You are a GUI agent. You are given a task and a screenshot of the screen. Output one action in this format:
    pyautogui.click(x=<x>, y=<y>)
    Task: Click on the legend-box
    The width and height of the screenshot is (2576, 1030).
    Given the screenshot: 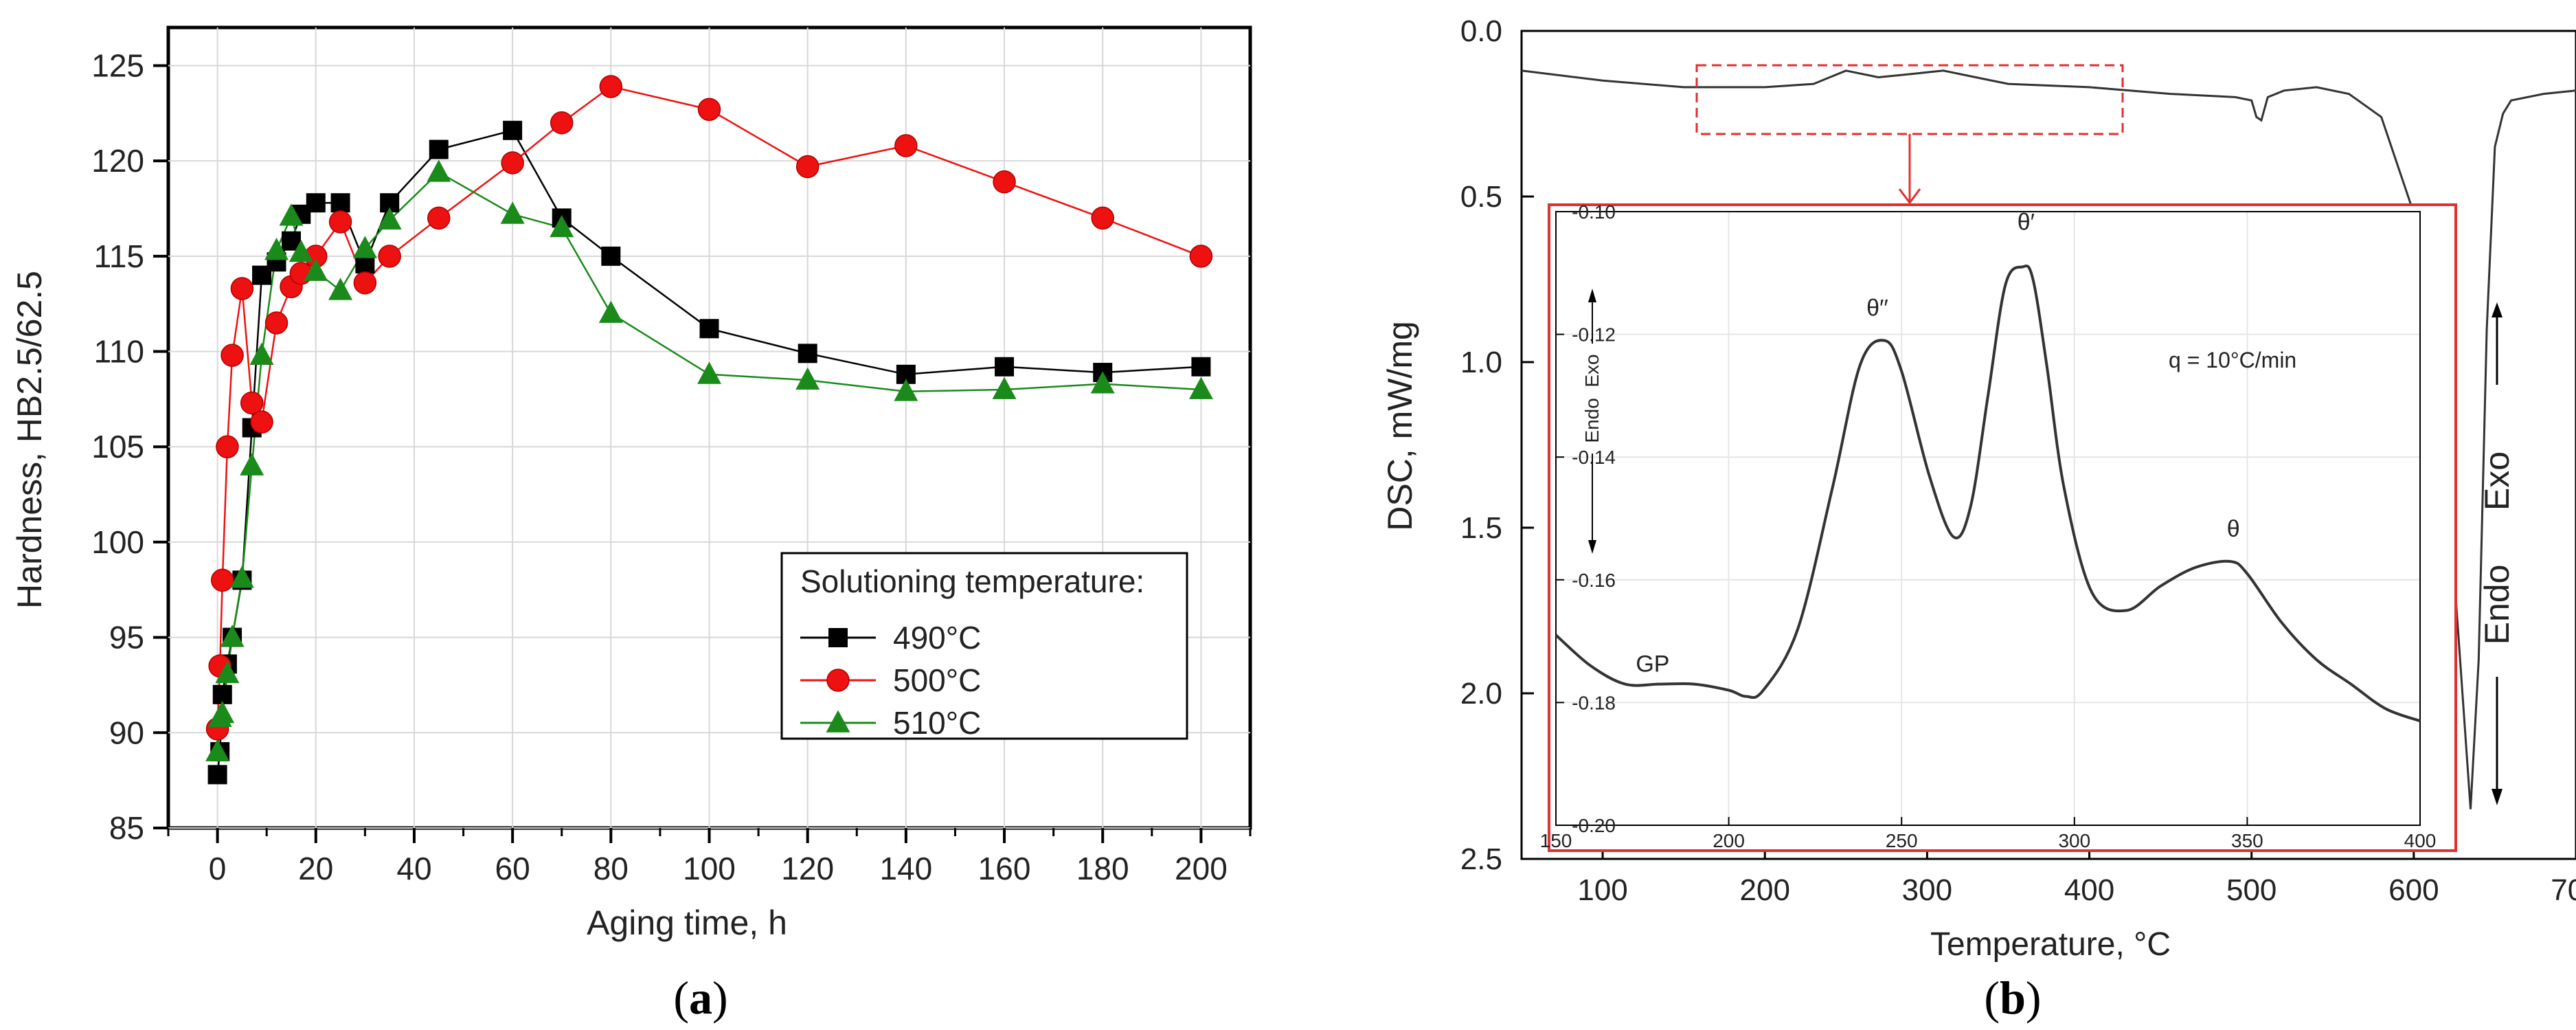 What is the action you would take?
    pyautogui.click(x=984, y=646)
    